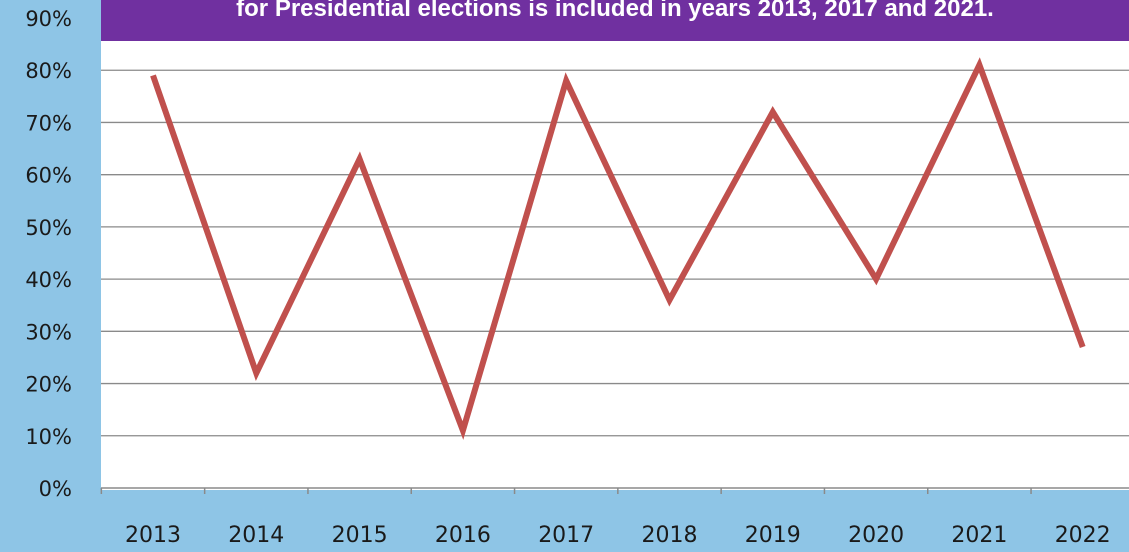 The image size is (1129, 552). I want to click on y-tick-label: 70%, so click(48, 123).